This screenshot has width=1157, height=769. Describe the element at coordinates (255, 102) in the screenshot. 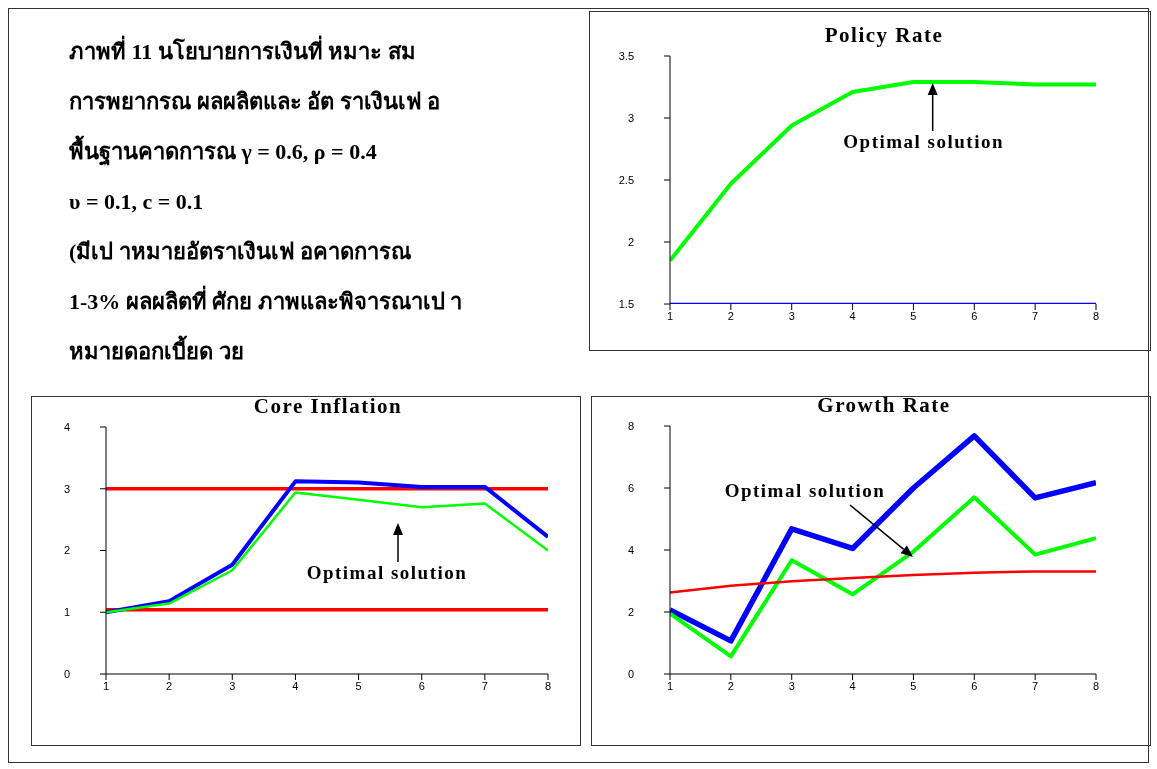

I see `text: การพยากรณ ผลผลิตและ อัต ราเงินเฟ อ` at that location.